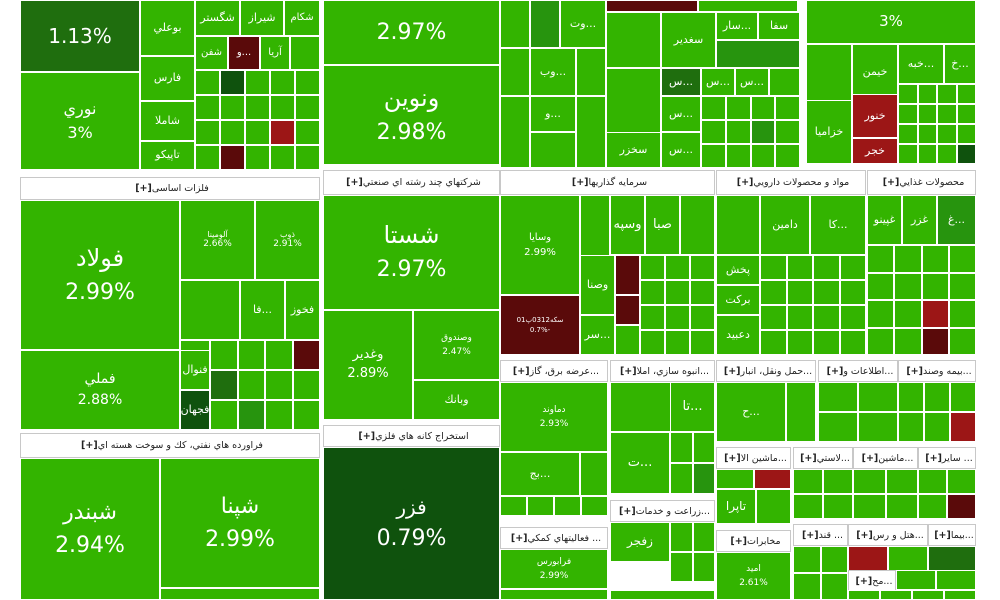 The width and height of the screenshot is (1000, 600). I want to click on stock-tile: وبانك, so click(456, 400).